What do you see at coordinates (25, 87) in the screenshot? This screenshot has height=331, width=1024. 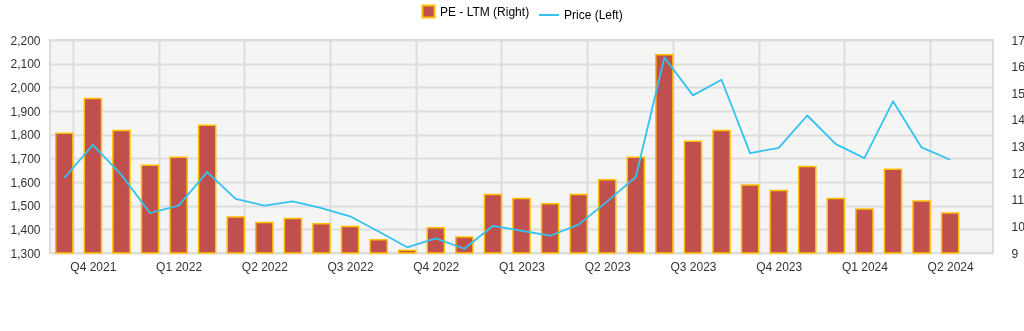 I see `y-tick-label: 2,000` at bounding box center [25, 87].